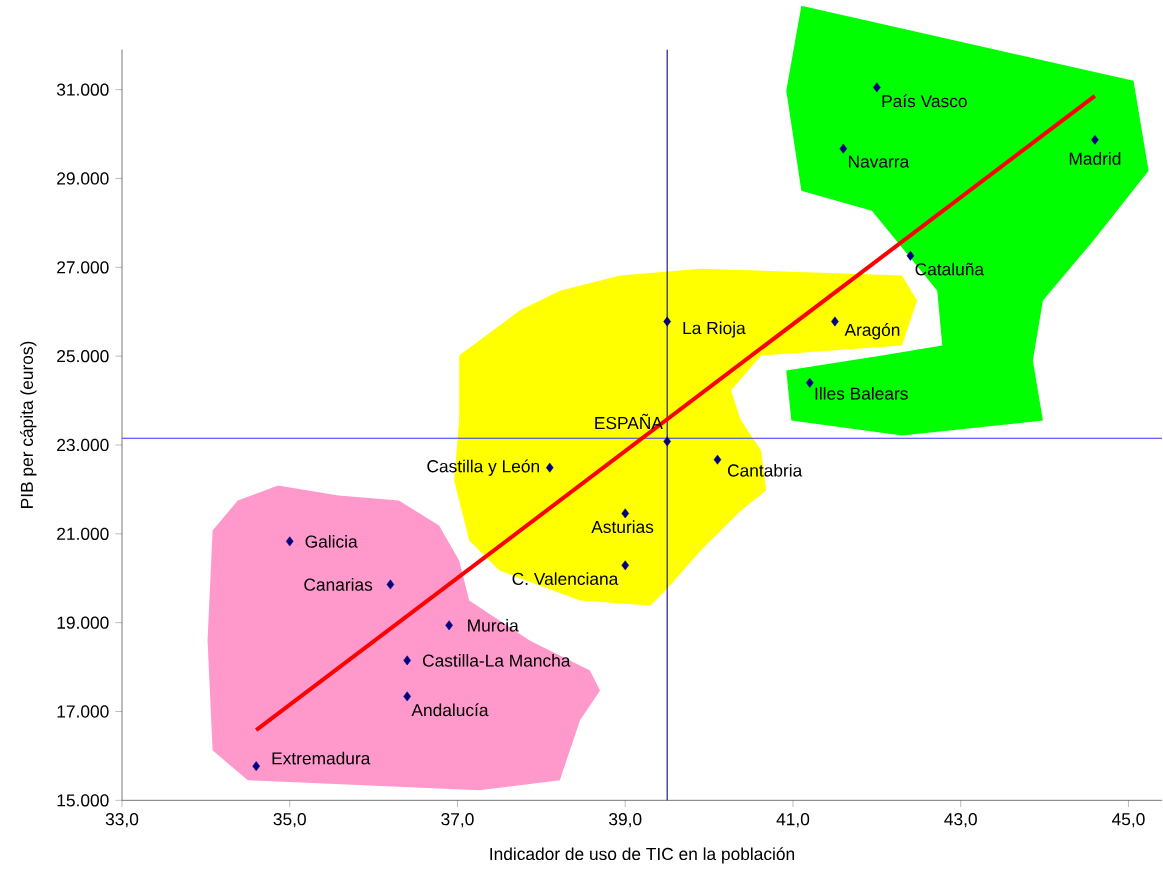 The image size is (1163, 871). What do you see at coordinates (493, 625) in the screenshot?
I see `annotation: Murcia` at bounding box center [493, 625].